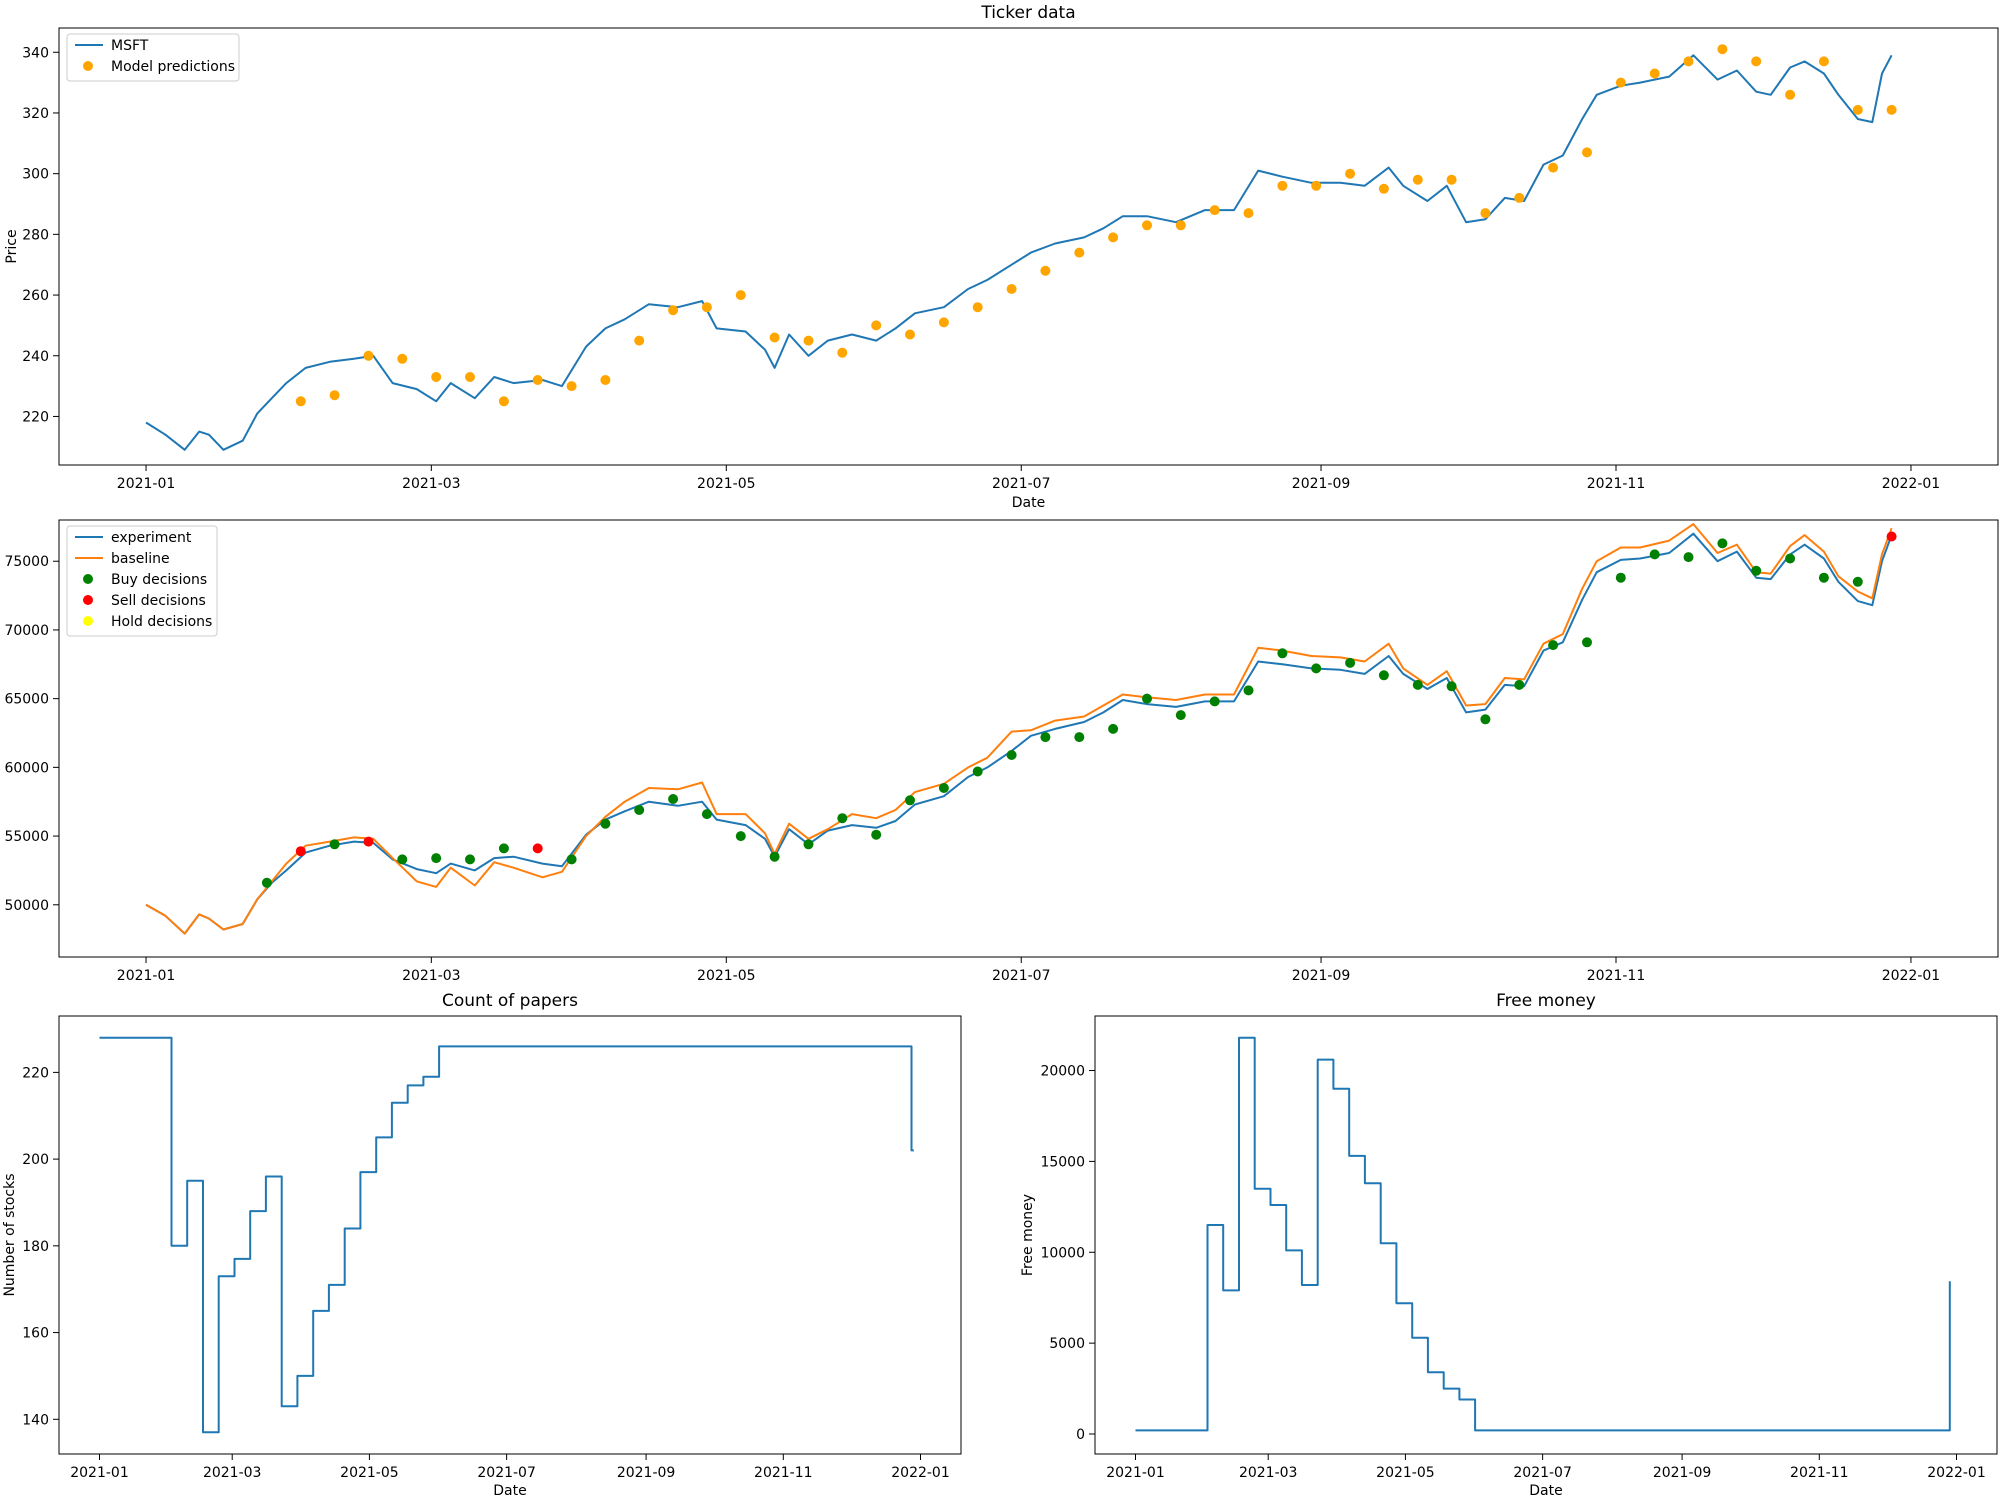 The height and width of the screenshot is (1500, 2000). I want to click on y-tick-label: 60000, so click(26, 768).